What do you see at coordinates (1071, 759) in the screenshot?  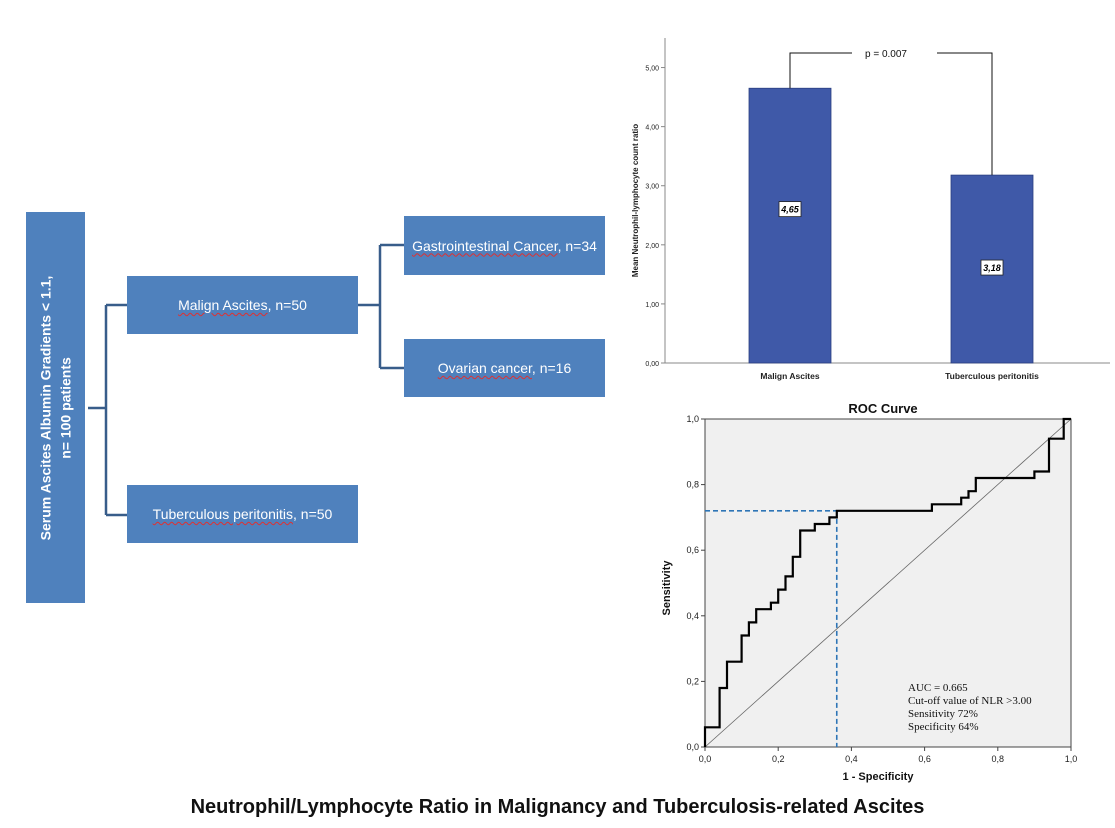 I see `roc-x-tick-label: 1,0` at bounding box center [1071, 759].